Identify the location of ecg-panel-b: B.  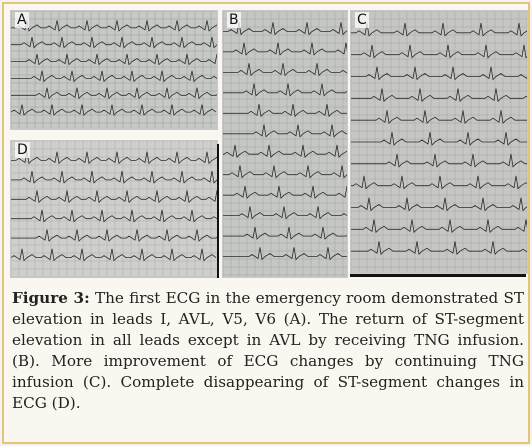
(285, 144).